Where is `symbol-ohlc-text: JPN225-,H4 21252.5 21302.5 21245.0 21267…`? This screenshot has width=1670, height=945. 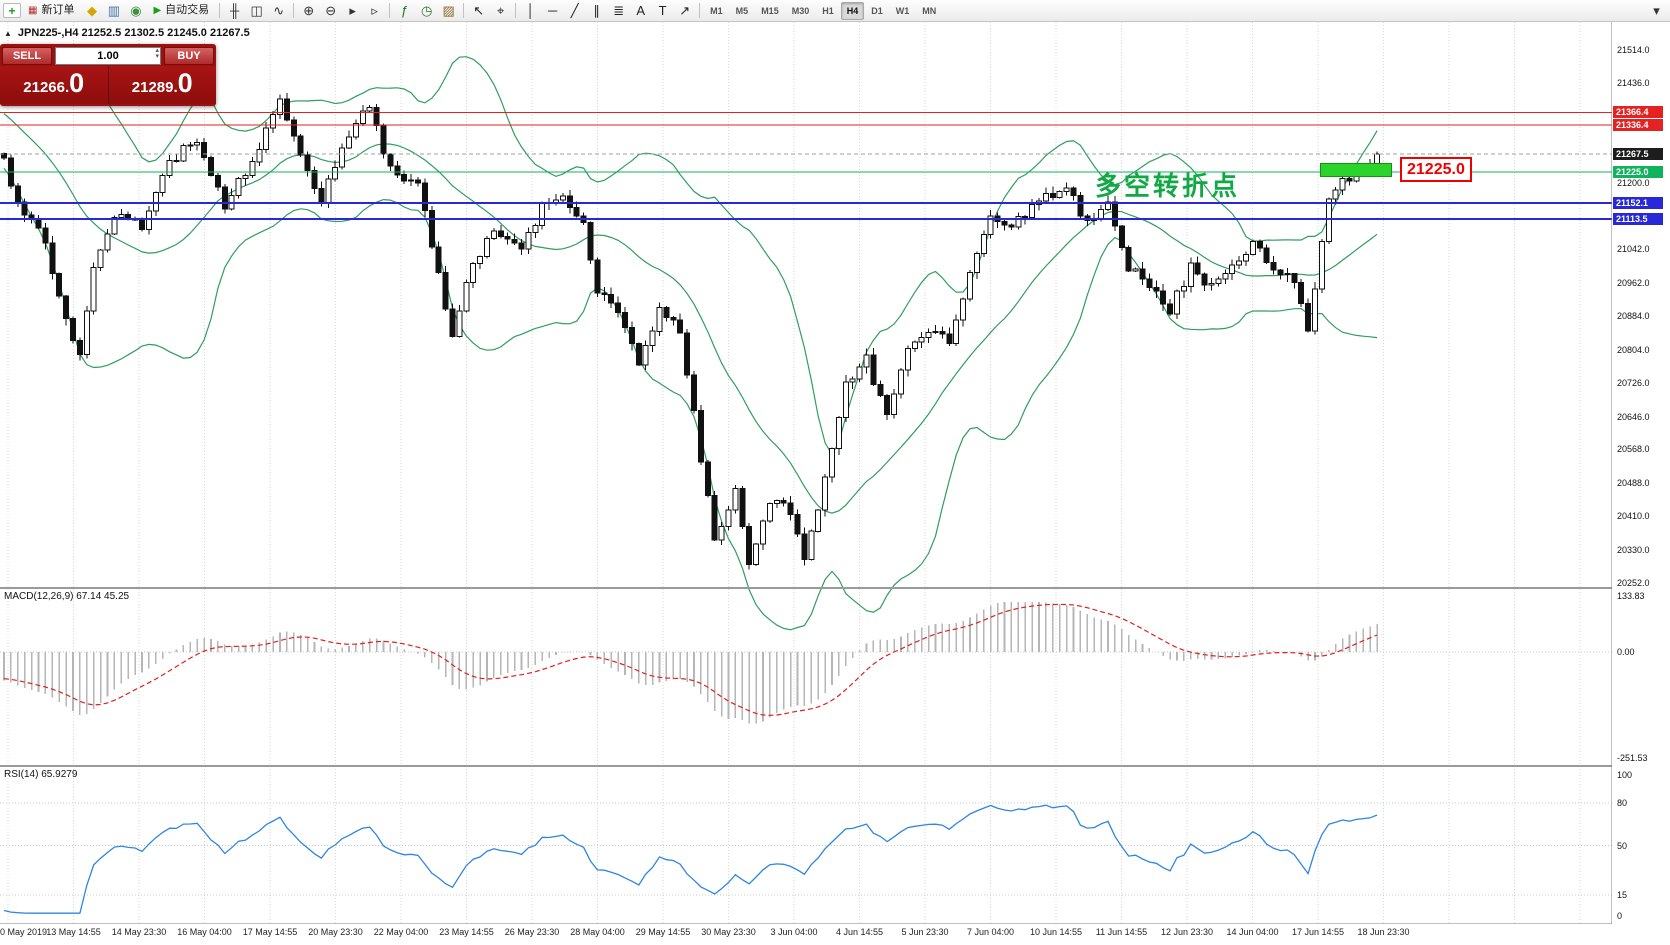
symbol-ohlc-text: JPN225-,H4 21252.5 21302.5 21245.0 21267… is located at coordinates (133, 33).